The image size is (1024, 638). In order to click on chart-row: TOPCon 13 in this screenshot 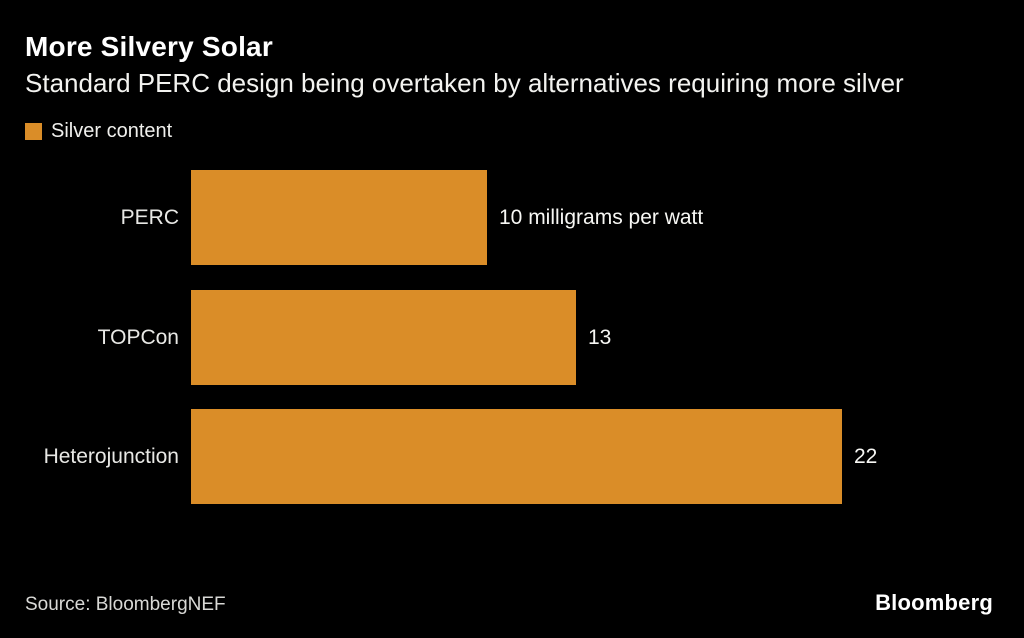, I will do `click(512, 337)`.